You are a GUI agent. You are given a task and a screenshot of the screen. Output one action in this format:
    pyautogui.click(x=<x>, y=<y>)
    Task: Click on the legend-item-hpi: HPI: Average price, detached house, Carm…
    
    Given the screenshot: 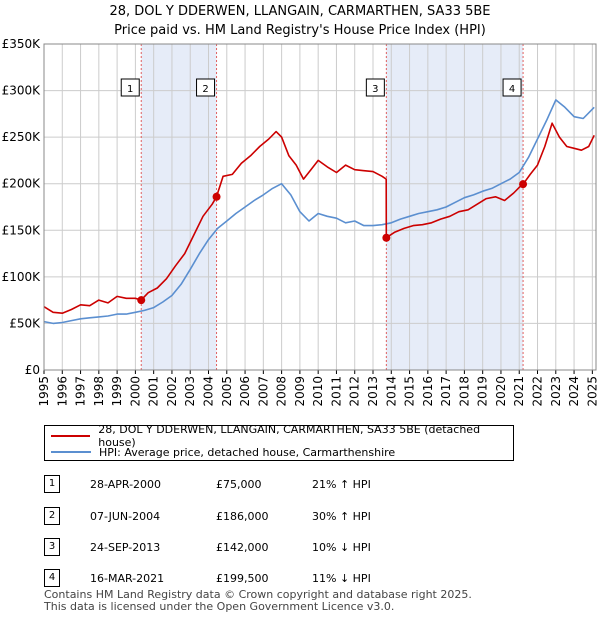 What is the action you would take?
    pyautogui.click(x=223, y=452)
    